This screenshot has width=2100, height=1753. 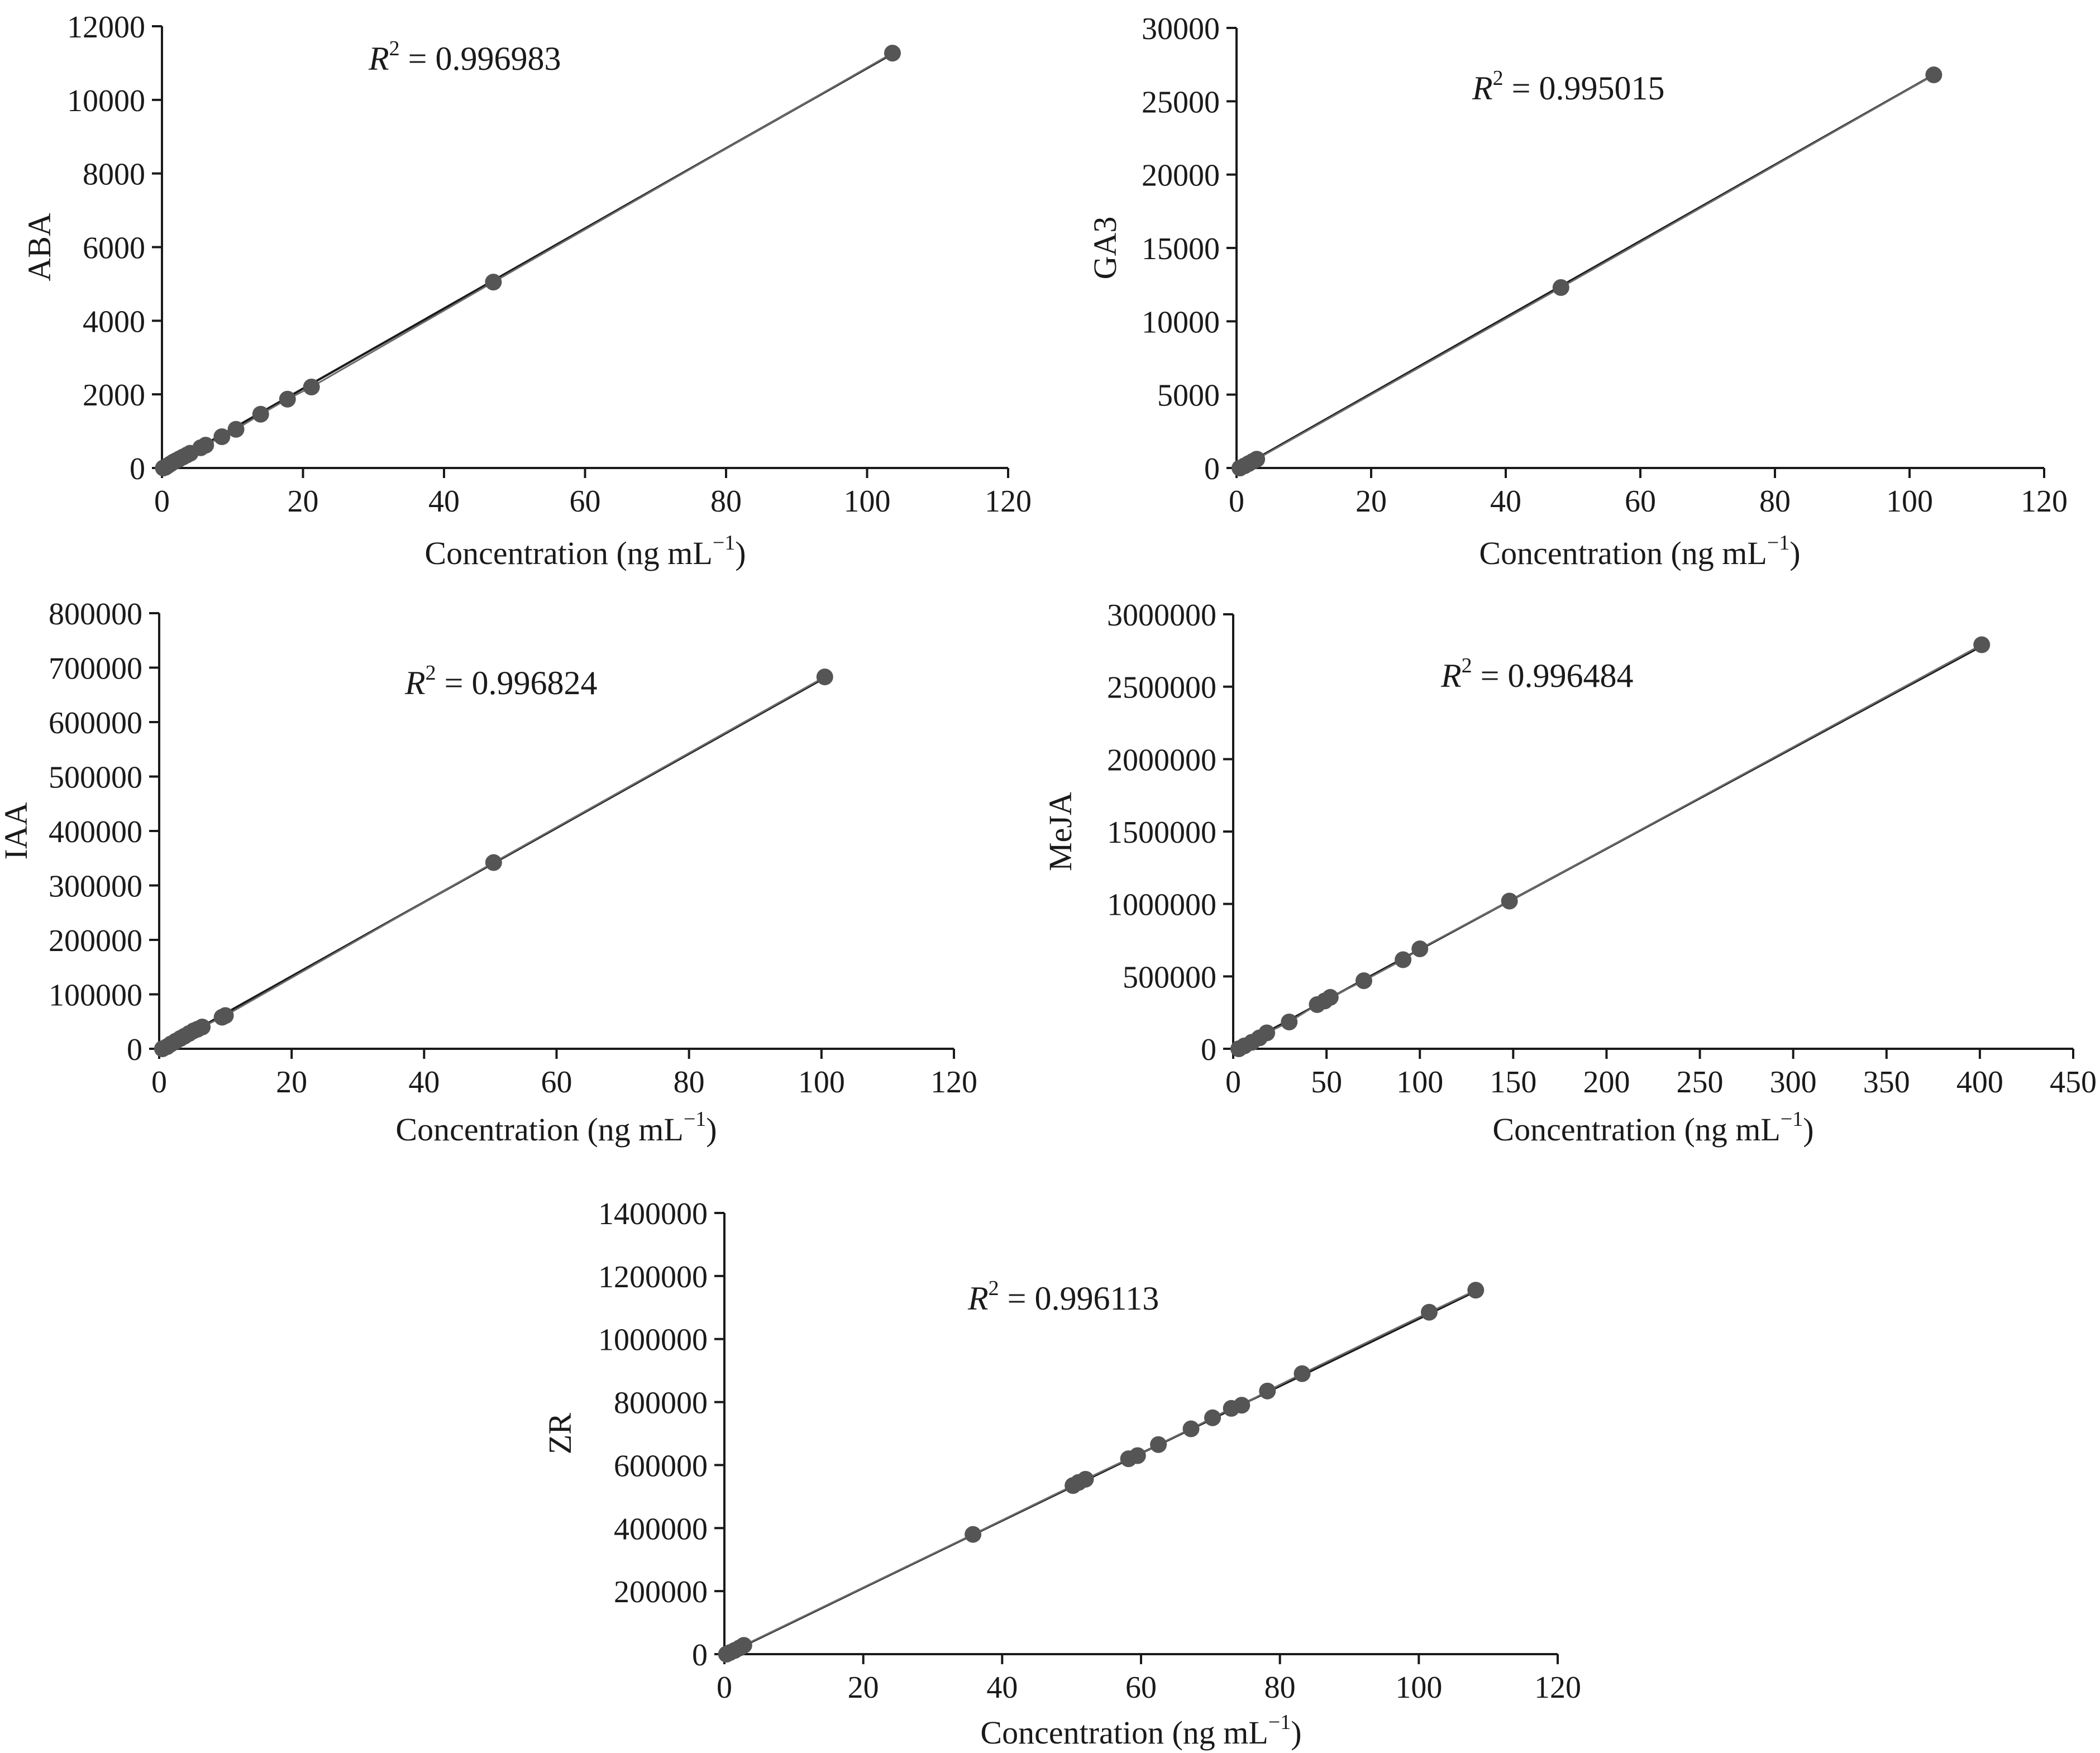 What do you see at coordinates (653, 1277) in the screenshot?
I see `y-tick-label: 1200000` at bounding box center [653, 1277].